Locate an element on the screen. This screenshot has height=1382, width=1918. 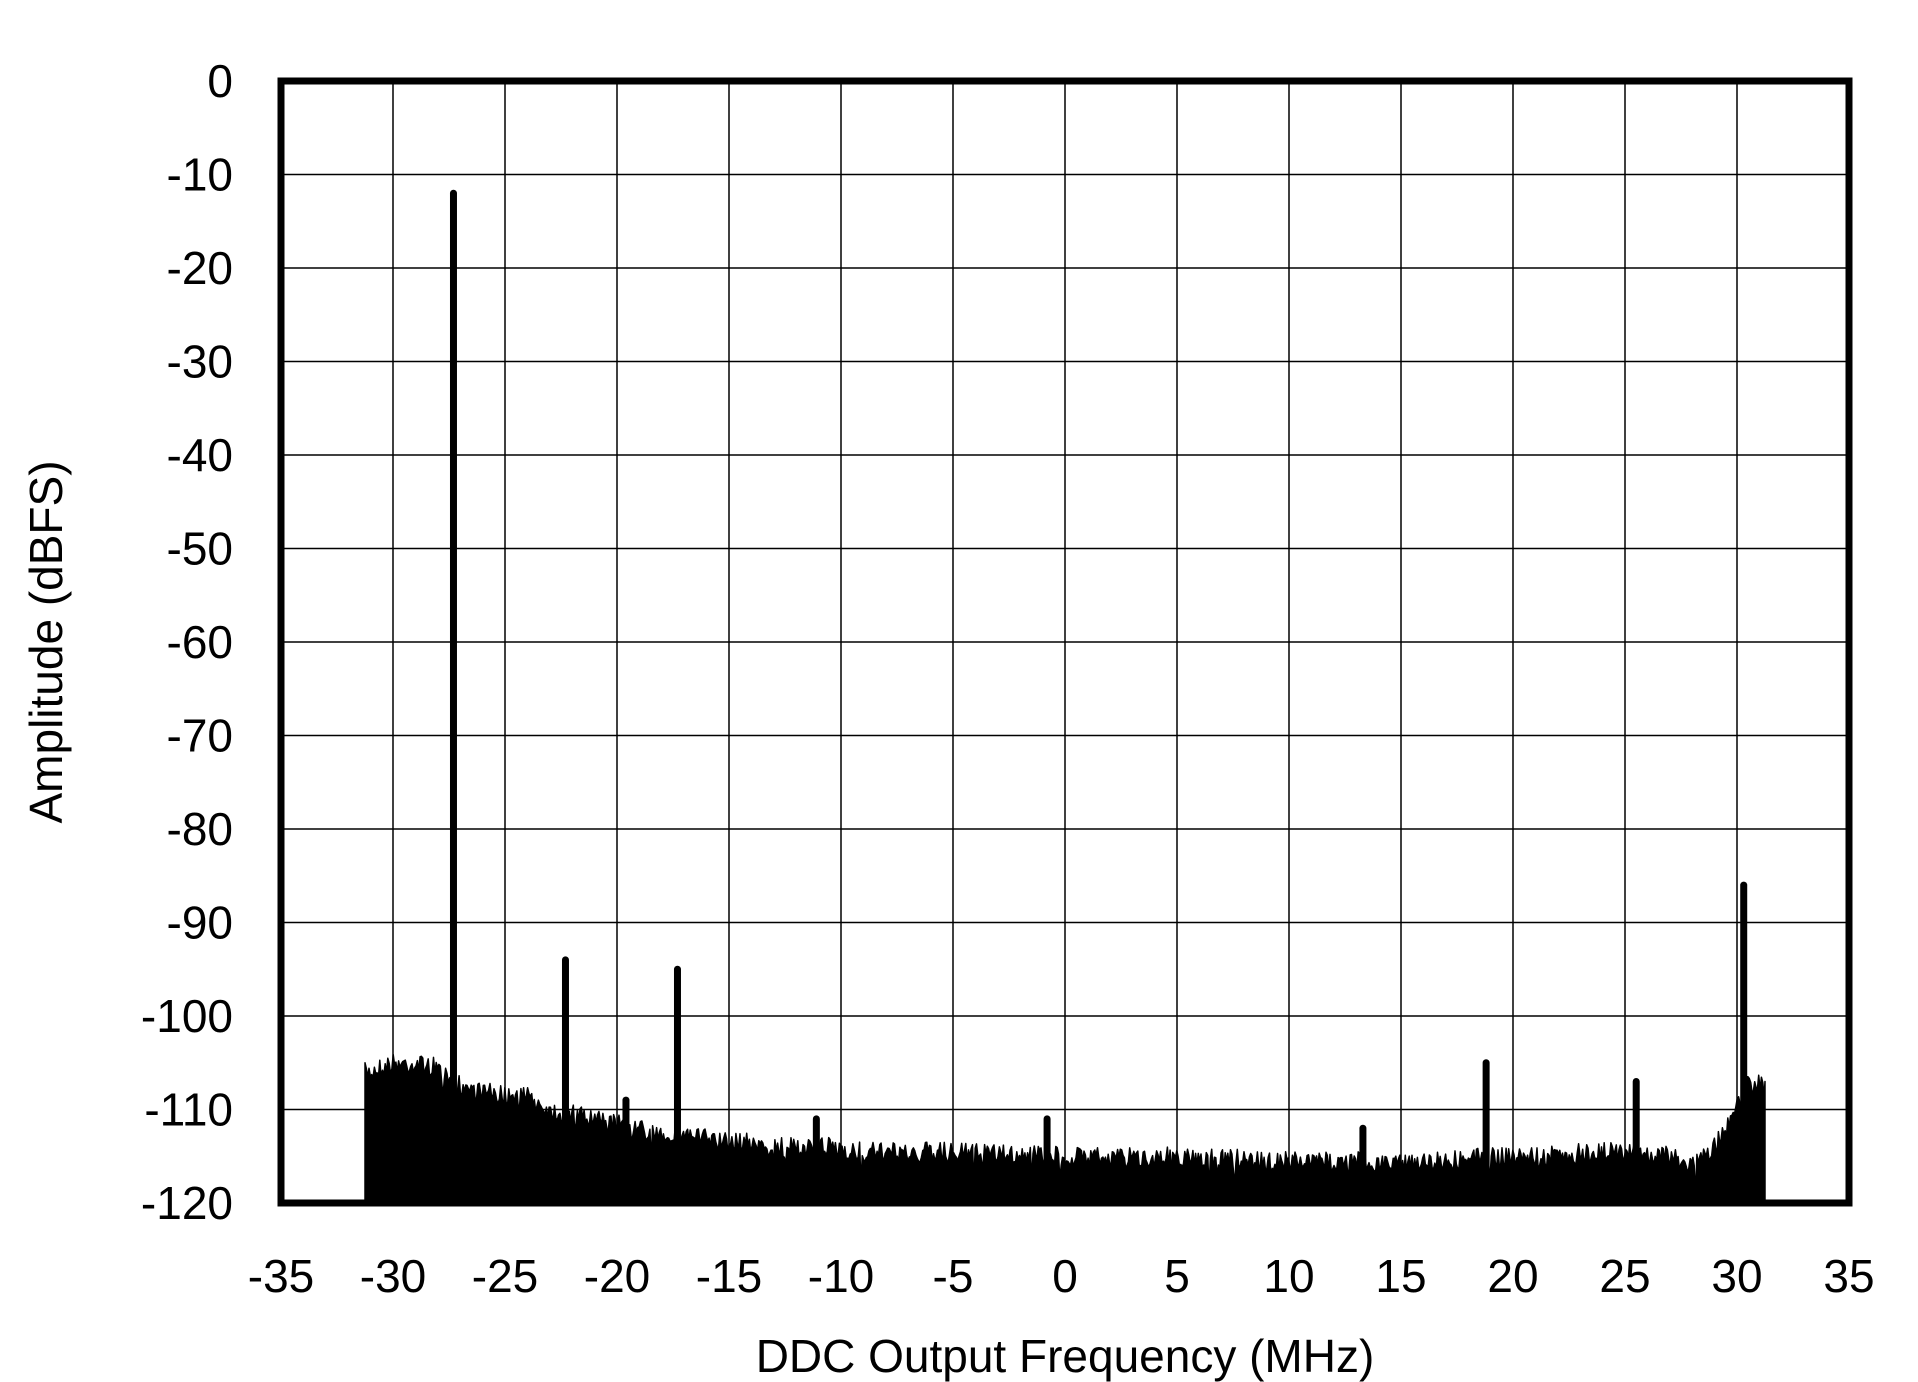
x-tick-label: 15 is located at coordinates (1400, 1276).